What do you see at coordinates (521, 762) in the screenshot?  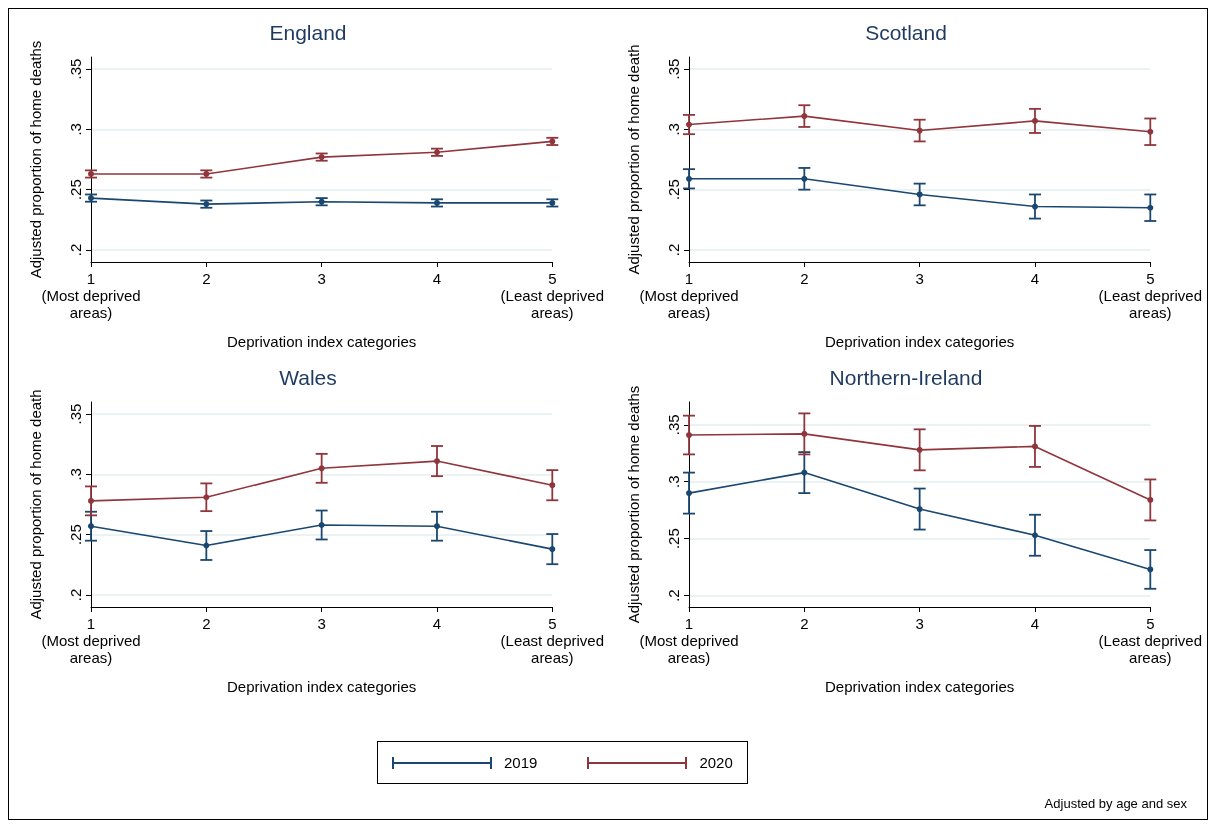 I see `legend-label: 2019` at bounding box center [521, 762].